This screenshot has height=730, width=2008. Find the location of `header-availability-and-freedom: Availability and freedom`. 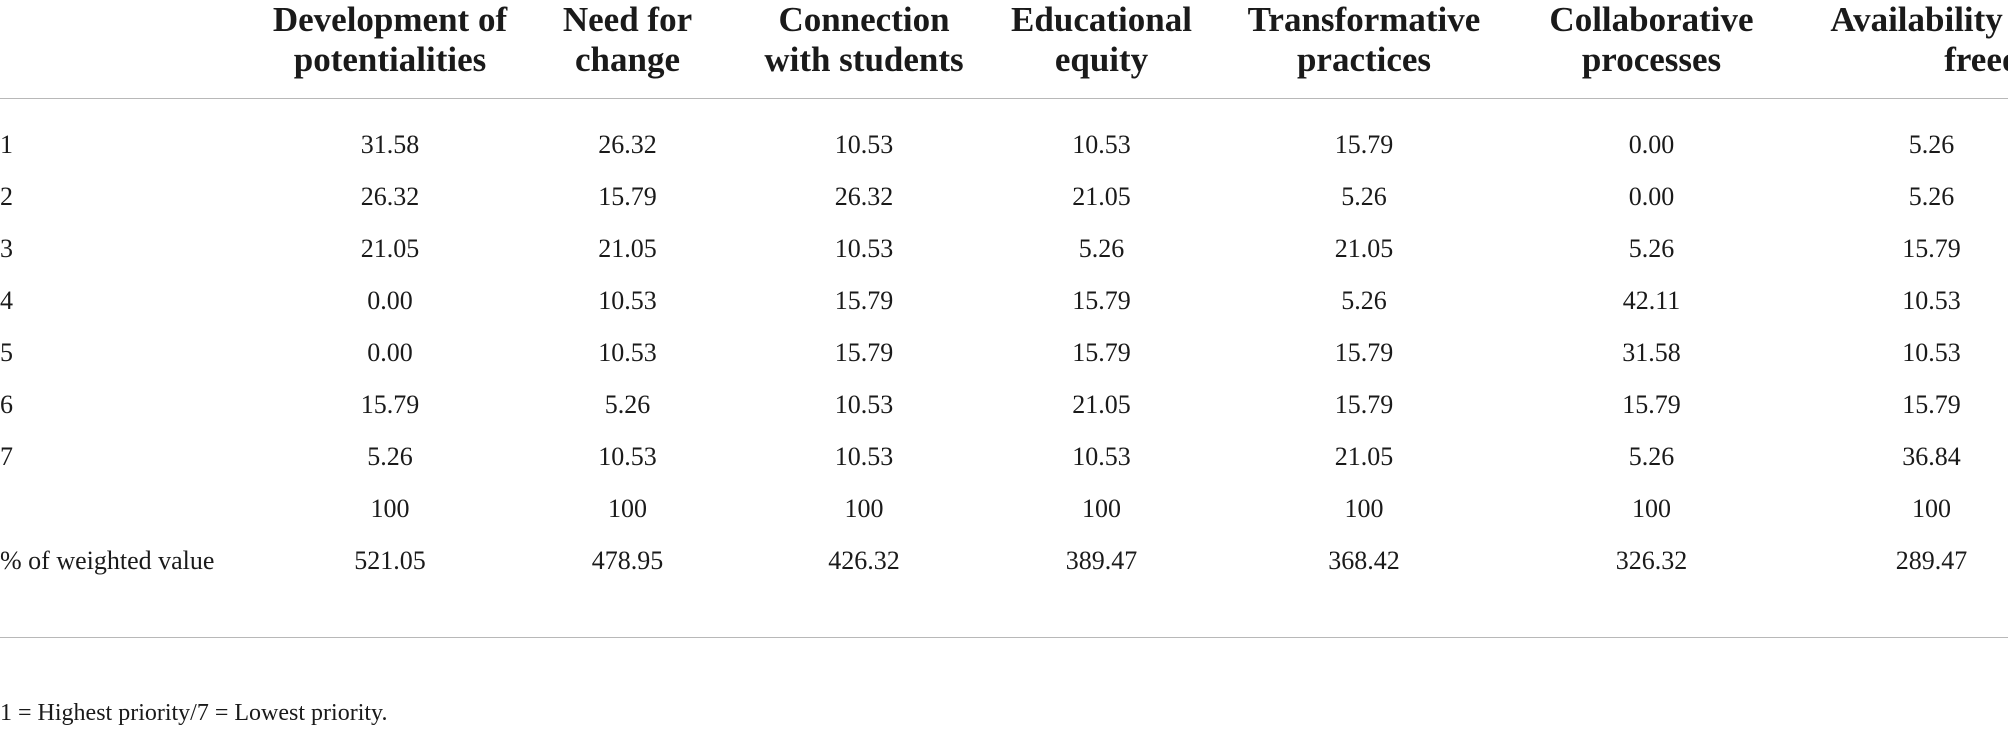

header-availability-and-freedom: Availability and freedom is located at coordinates (1901, 49).